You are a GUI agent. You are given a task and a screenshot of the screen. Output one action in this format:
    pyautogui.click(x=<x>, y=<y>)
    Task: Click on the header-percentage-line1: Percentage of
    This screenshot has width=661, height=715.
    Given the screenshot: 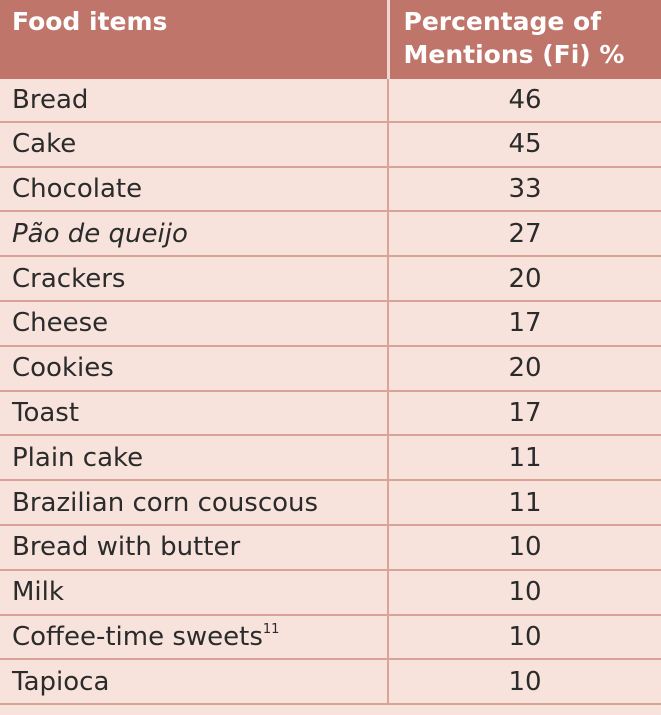 What is the action you would take?
    pyautogui.click(x=502, y=21)
    